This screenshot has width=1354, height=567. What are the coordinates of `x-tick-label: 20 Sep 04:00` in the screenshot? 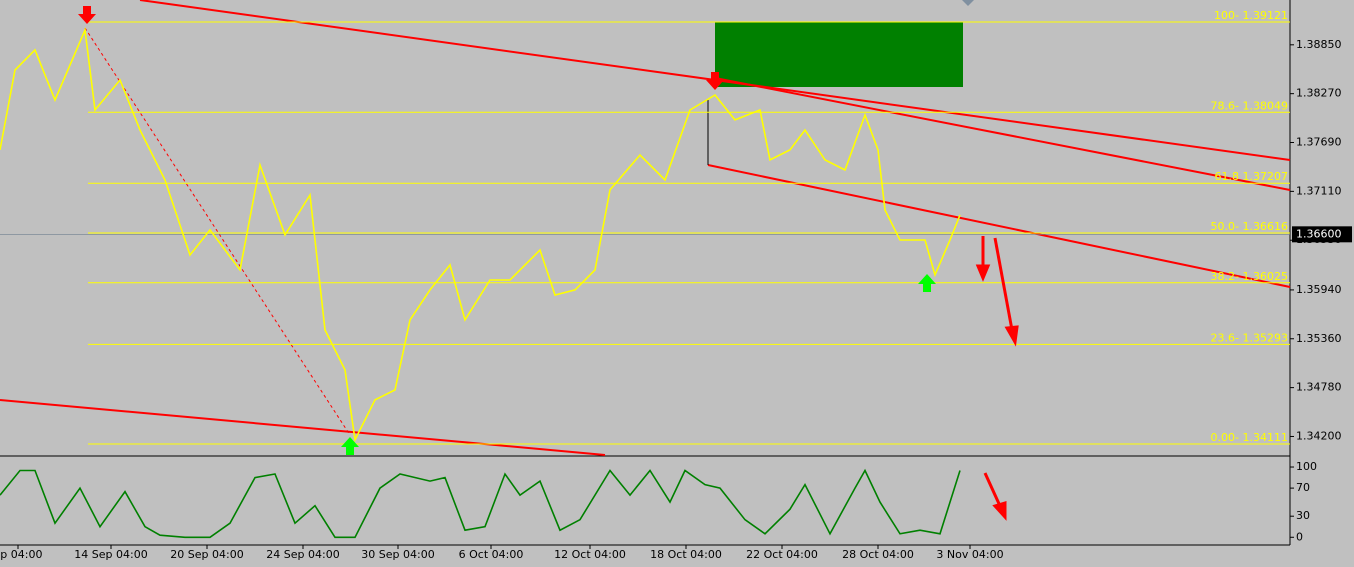 It's located at (206, 554).